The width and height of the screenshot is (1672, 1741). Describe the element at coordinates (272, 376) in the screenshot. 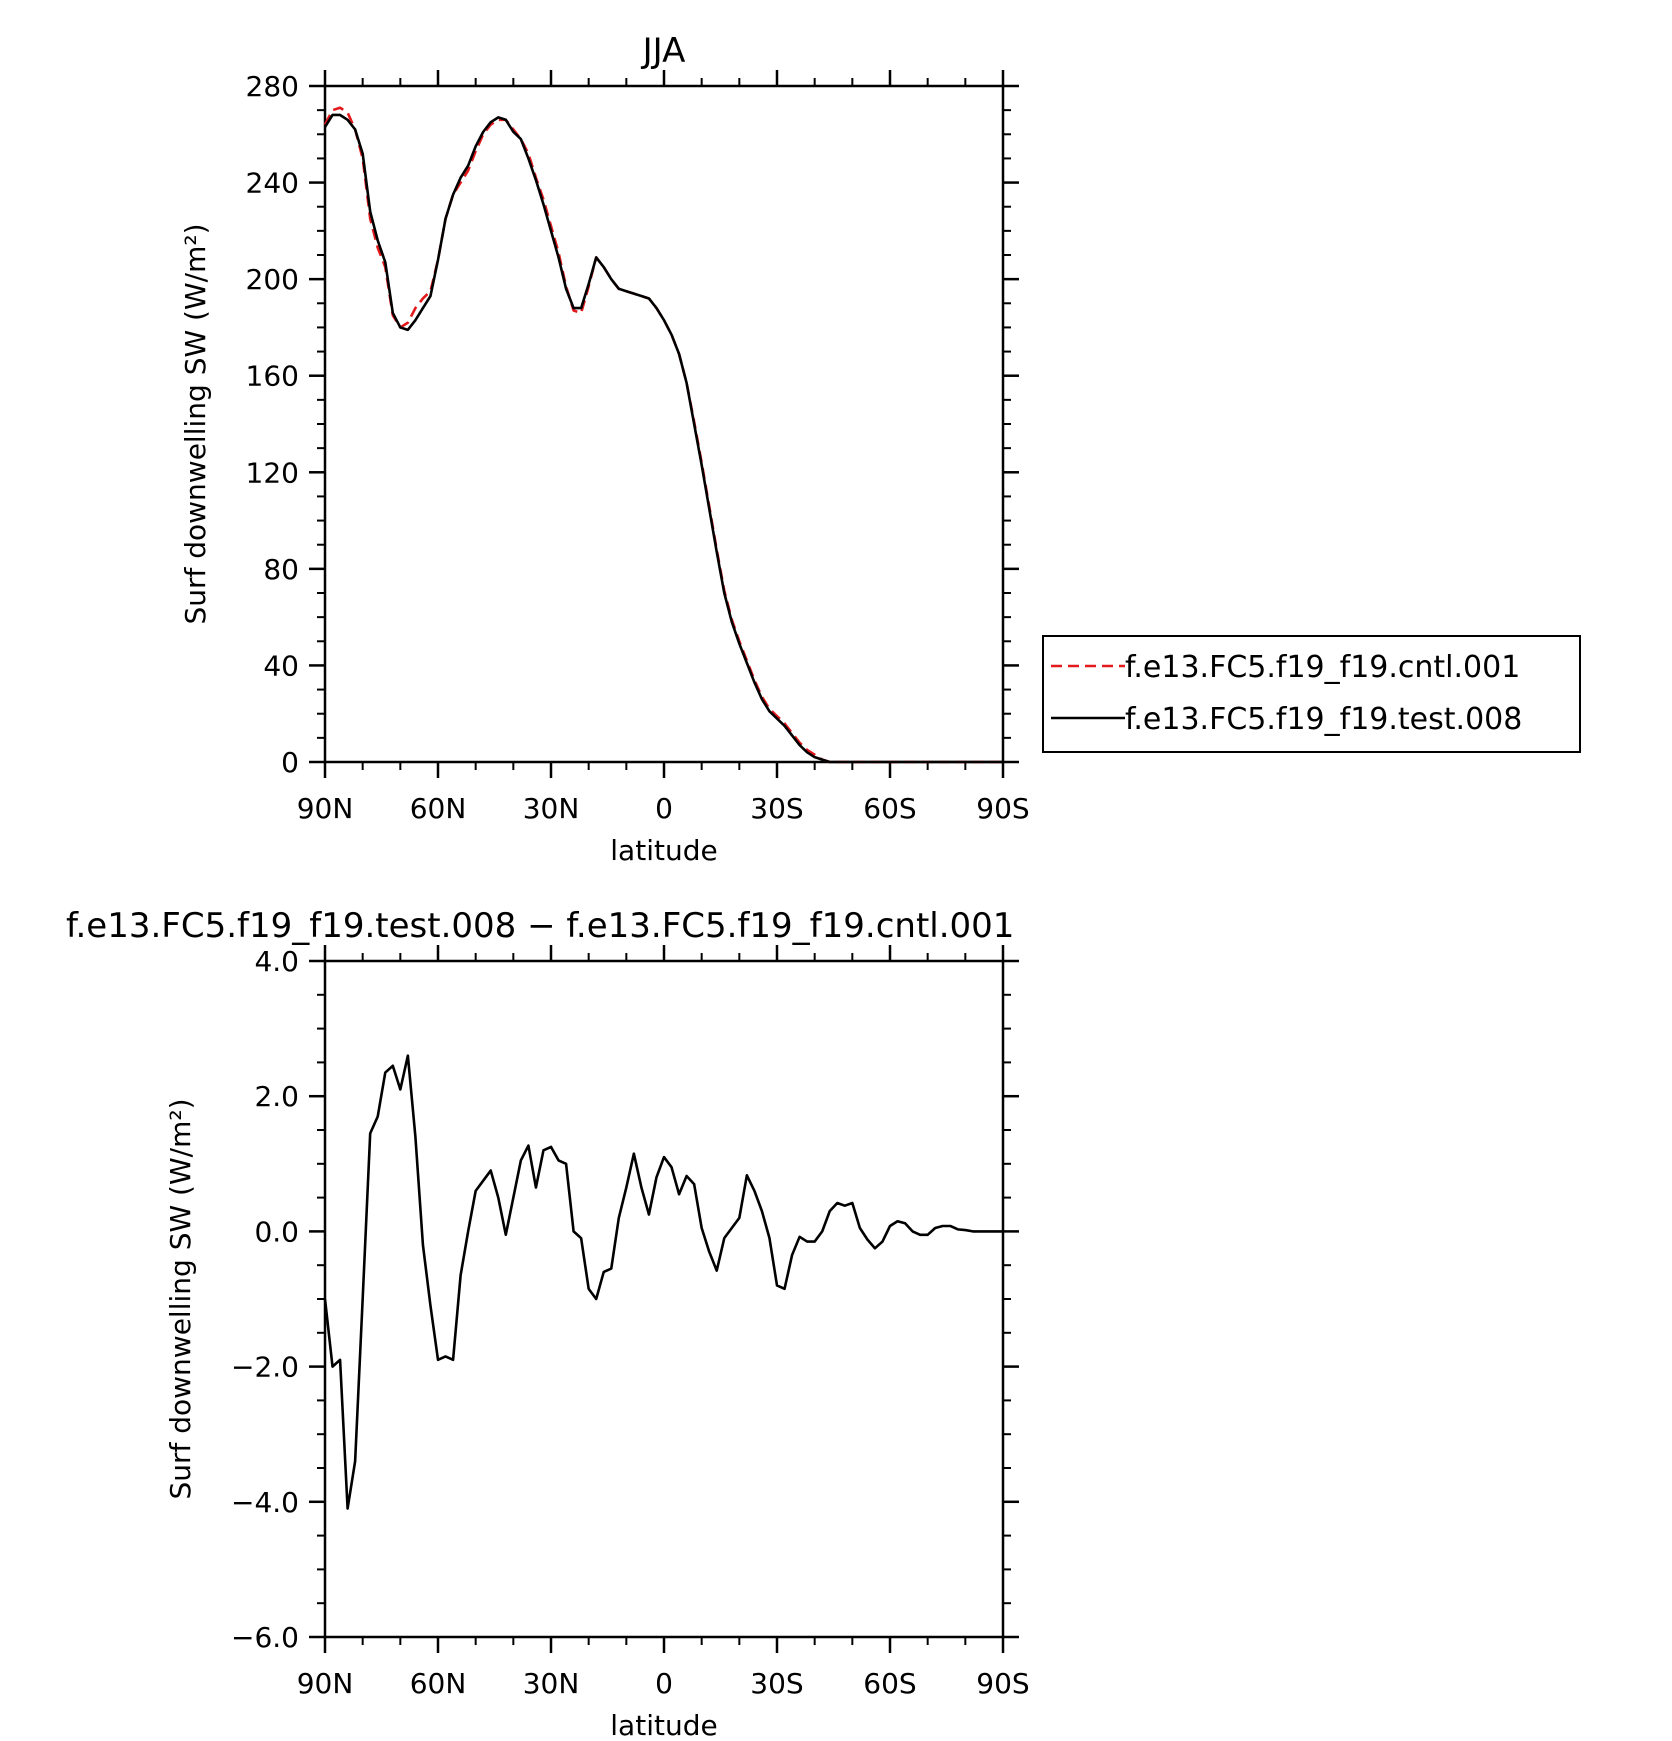

I see `y-tick-label: 160` at that location.